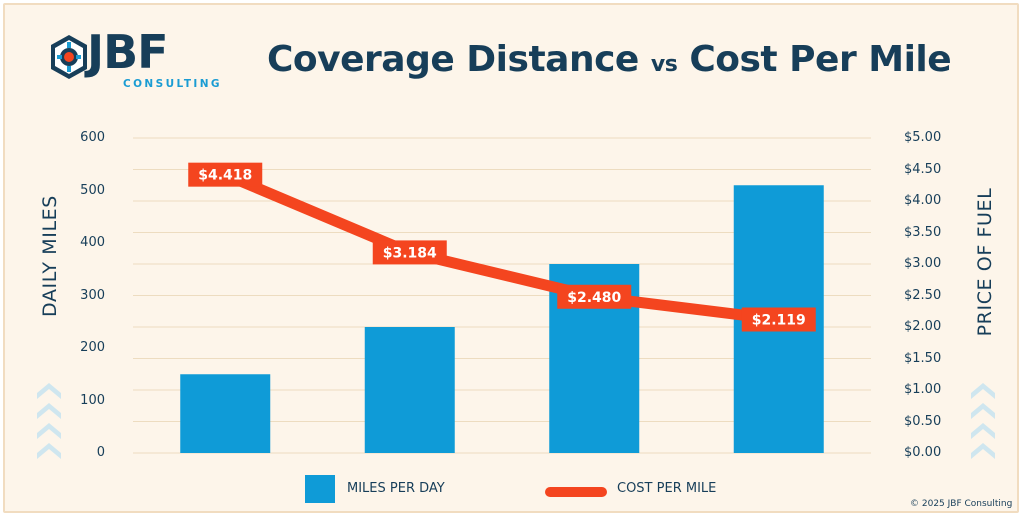  Describe the element at coordinates (923, 263) in the screenshot. I see `right-tick-label: $3.00` at that location.